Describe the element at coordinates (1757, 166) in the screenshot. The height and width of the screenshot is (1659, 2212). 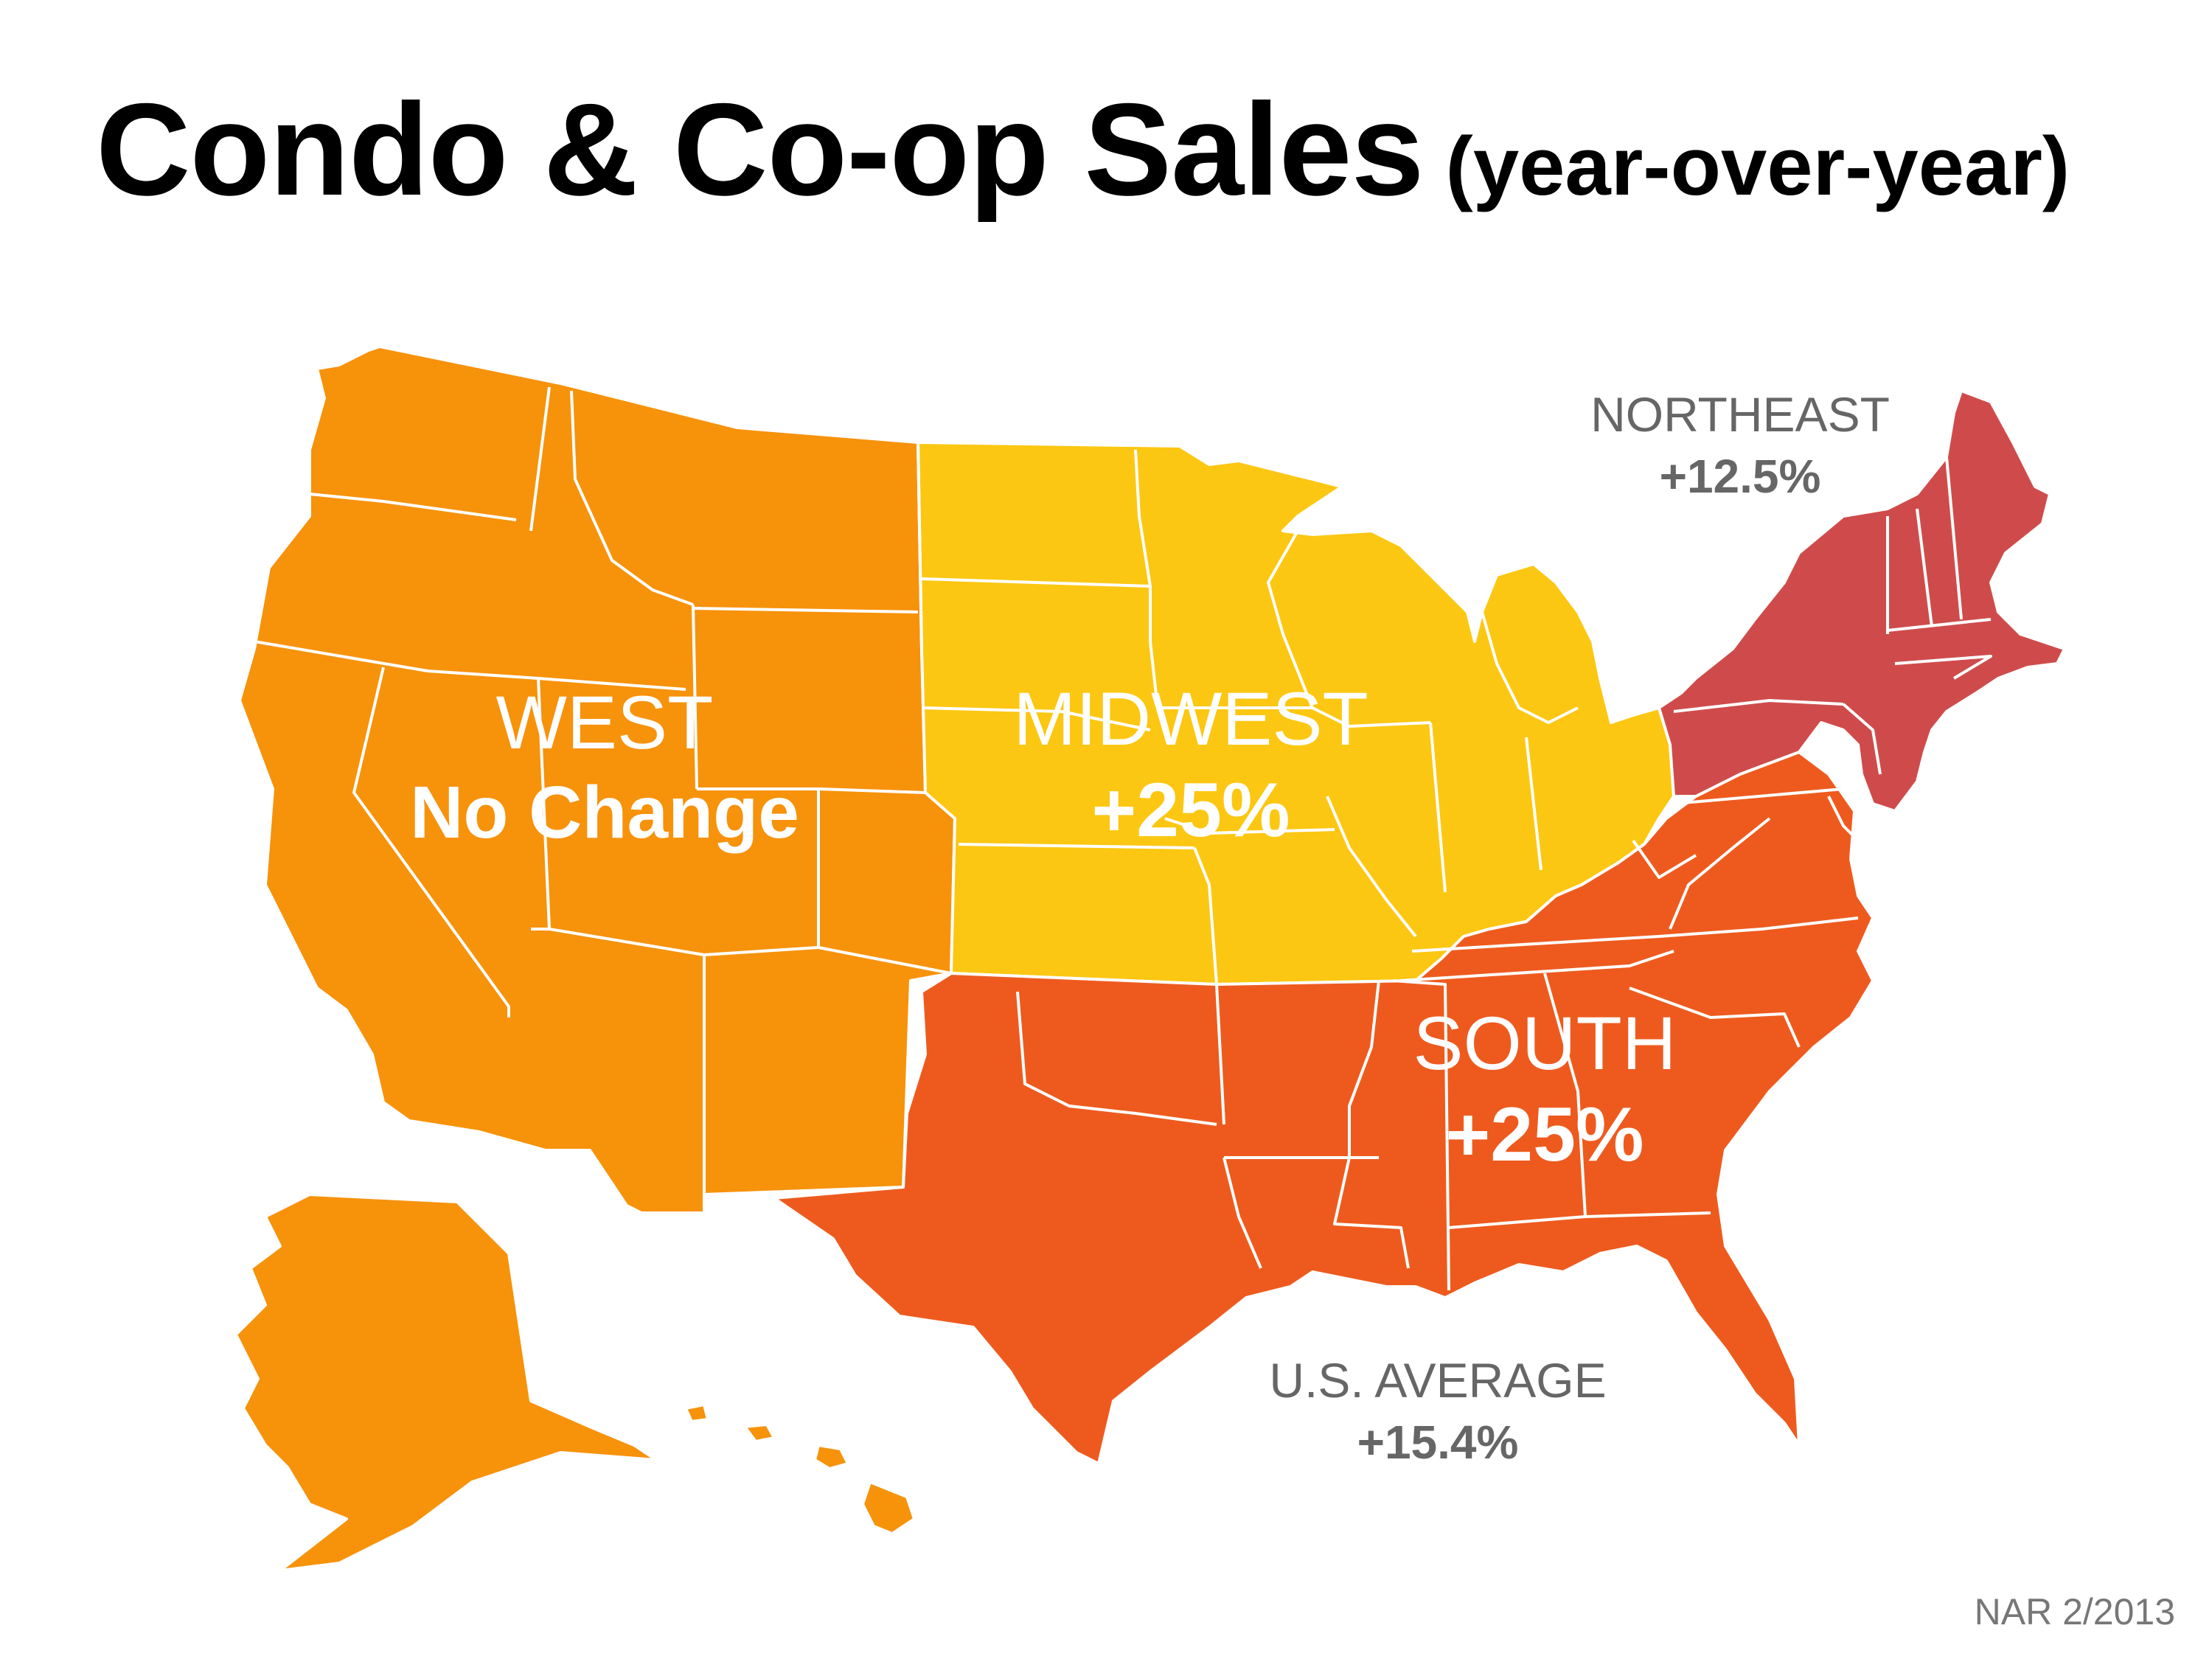
I see `title-subtitle: (year-over-year)` at that location.